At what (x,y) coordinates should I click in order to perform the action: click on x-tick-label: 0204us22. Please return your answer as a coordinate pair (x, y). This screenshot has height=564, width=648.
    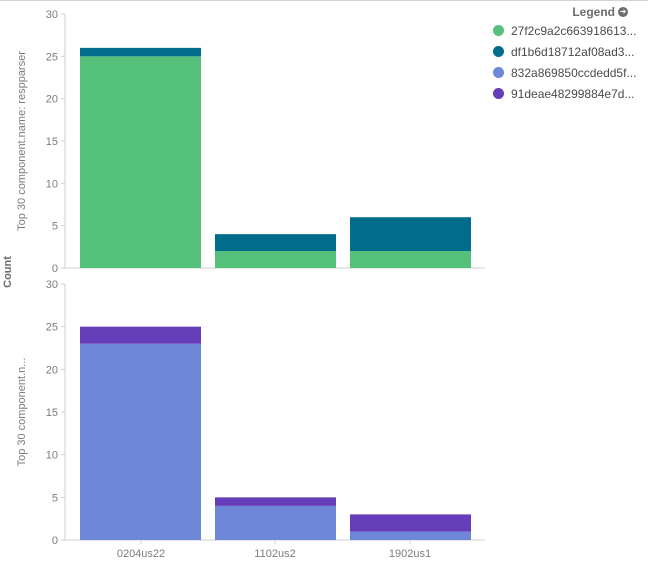
    Looking at the image, I should click on (141, 554).